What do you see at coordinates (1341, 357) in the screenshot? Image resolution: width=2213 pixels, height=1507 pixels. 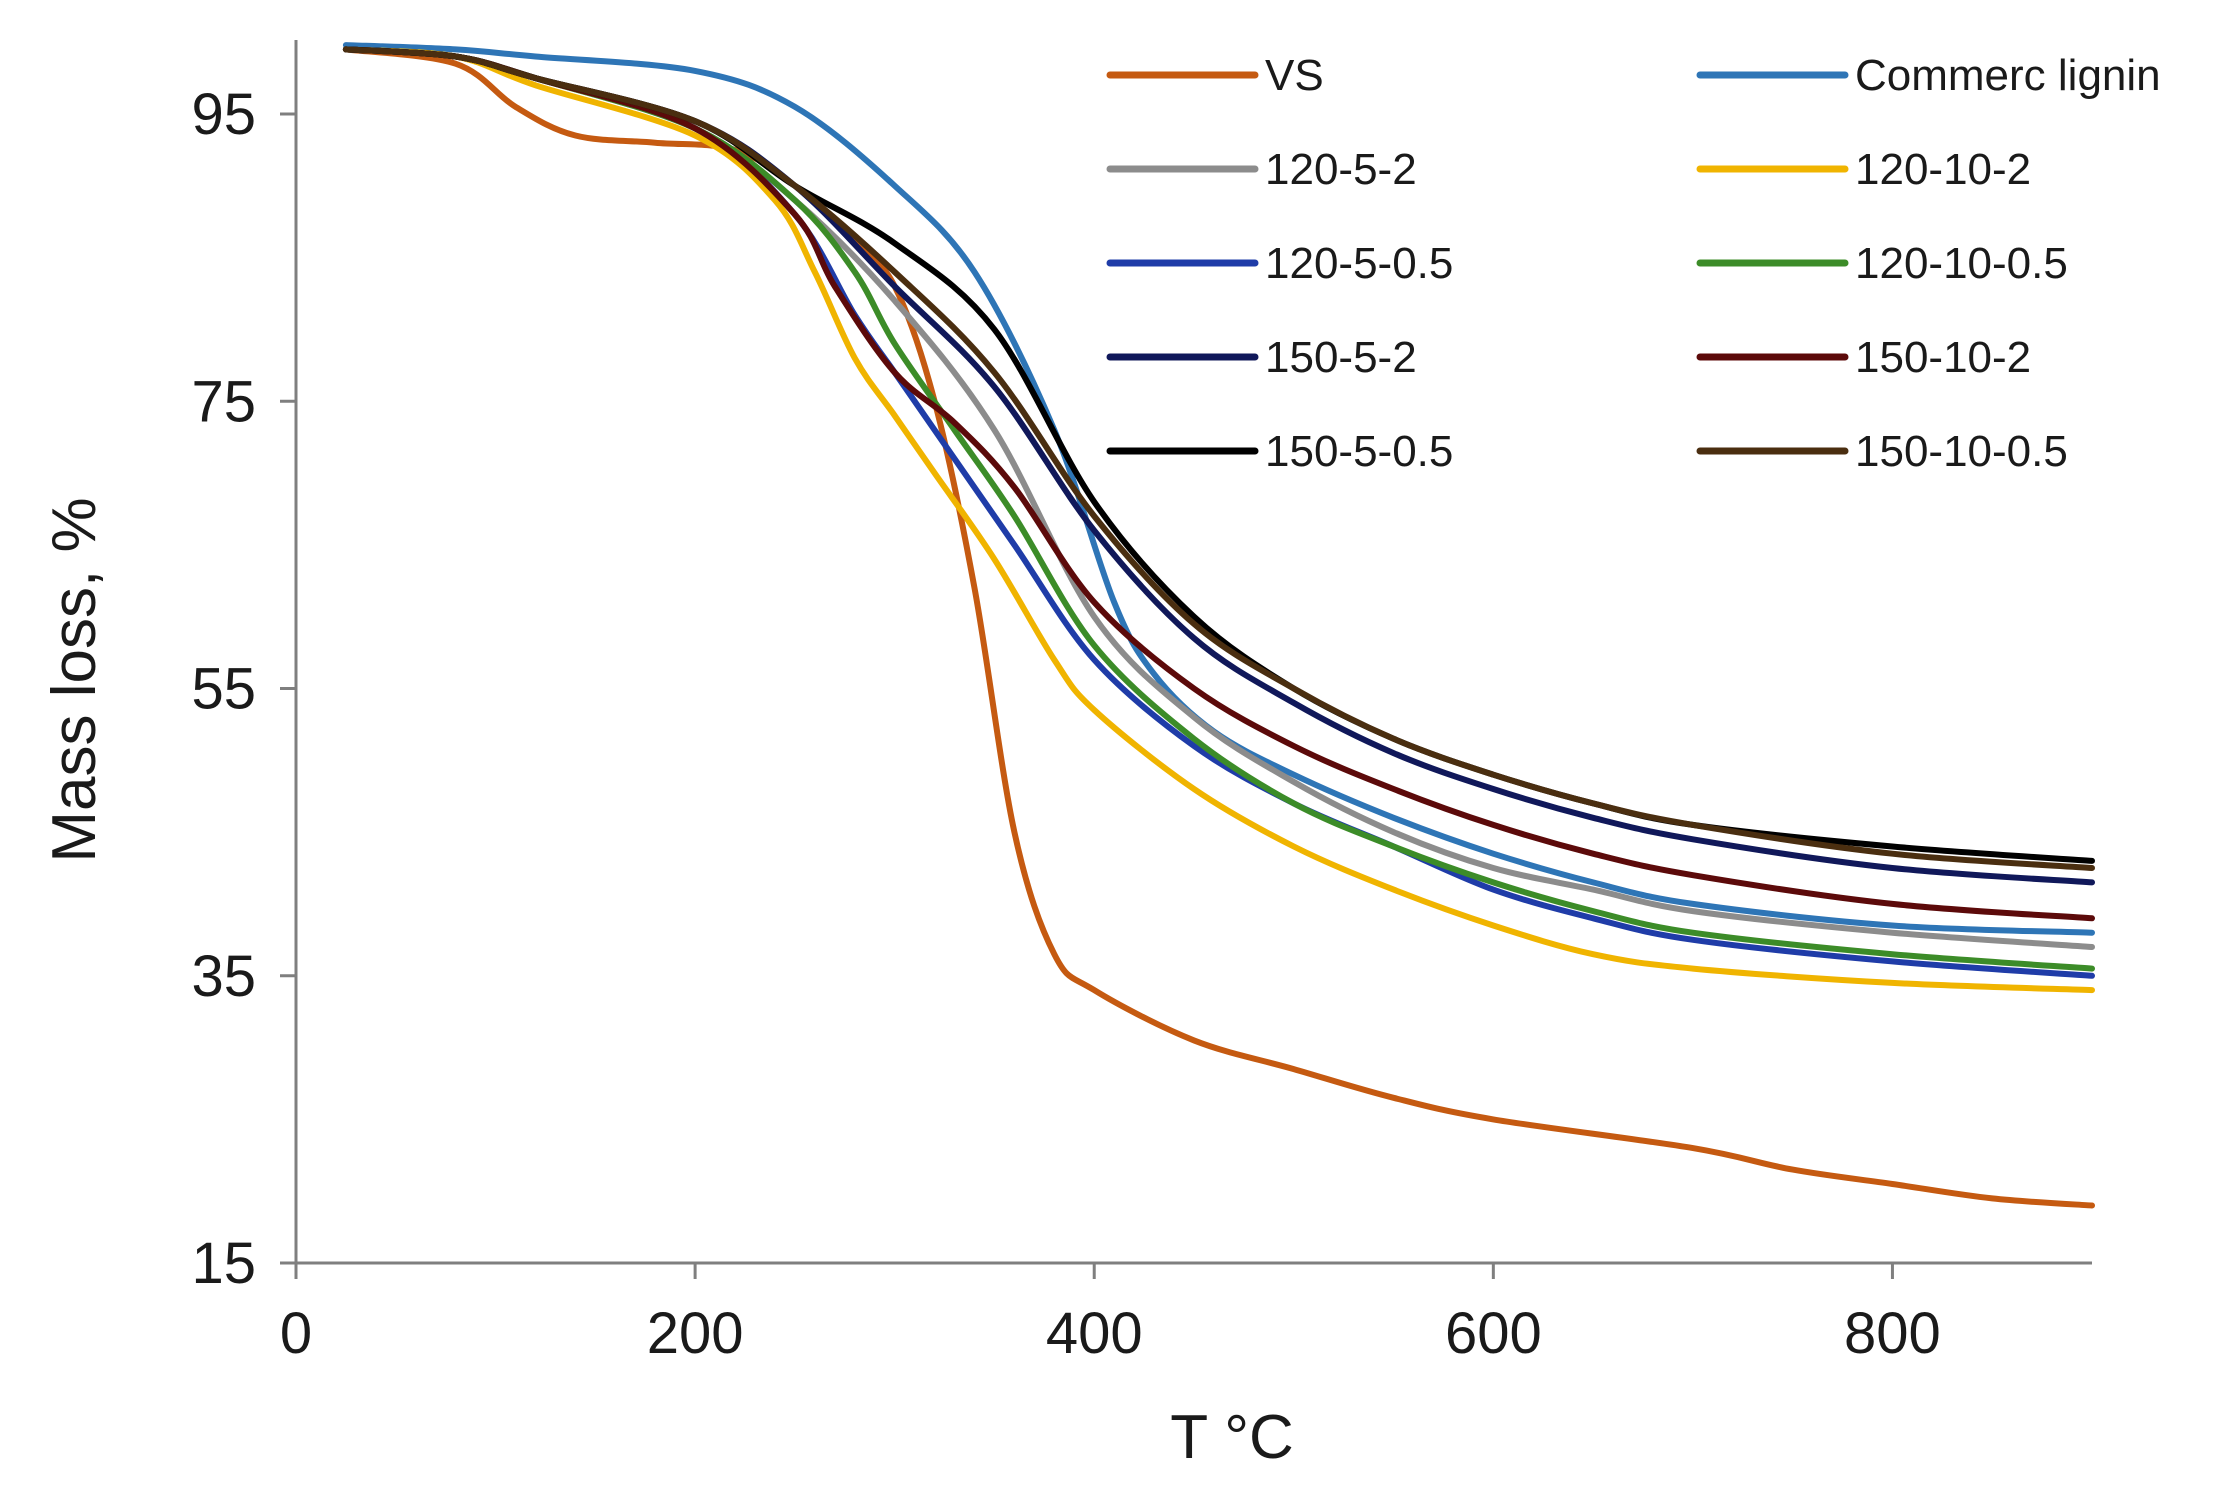 I see `legend-label: 150-5-2` at bounding box center [1341, 357].